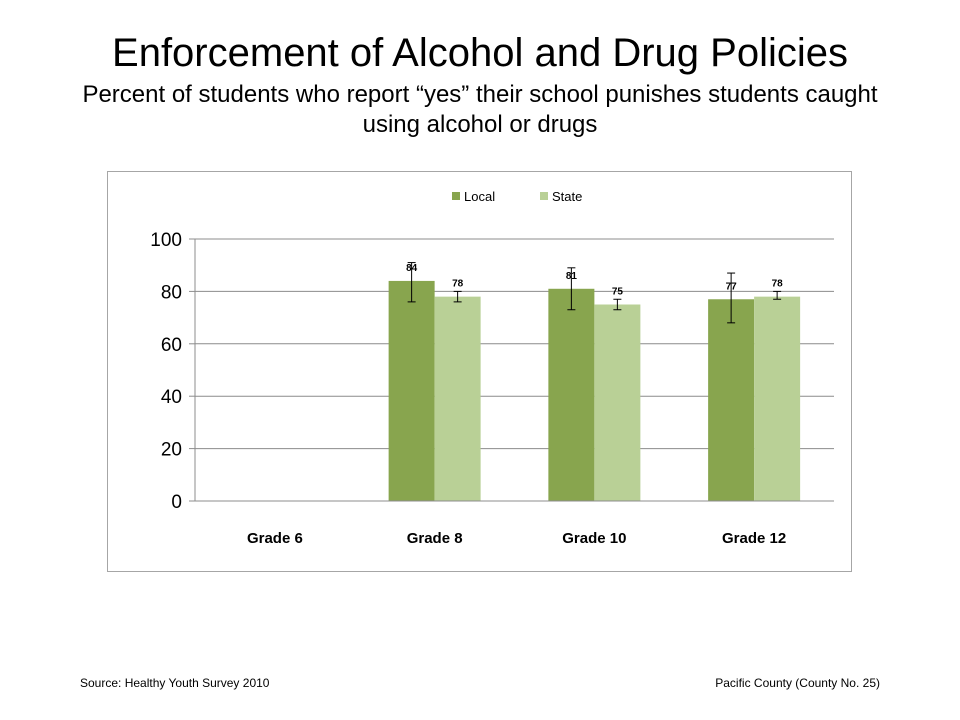 This screenshot has width=960, height=720. I want to click on y-tick-label: 100, so click(166, 240).